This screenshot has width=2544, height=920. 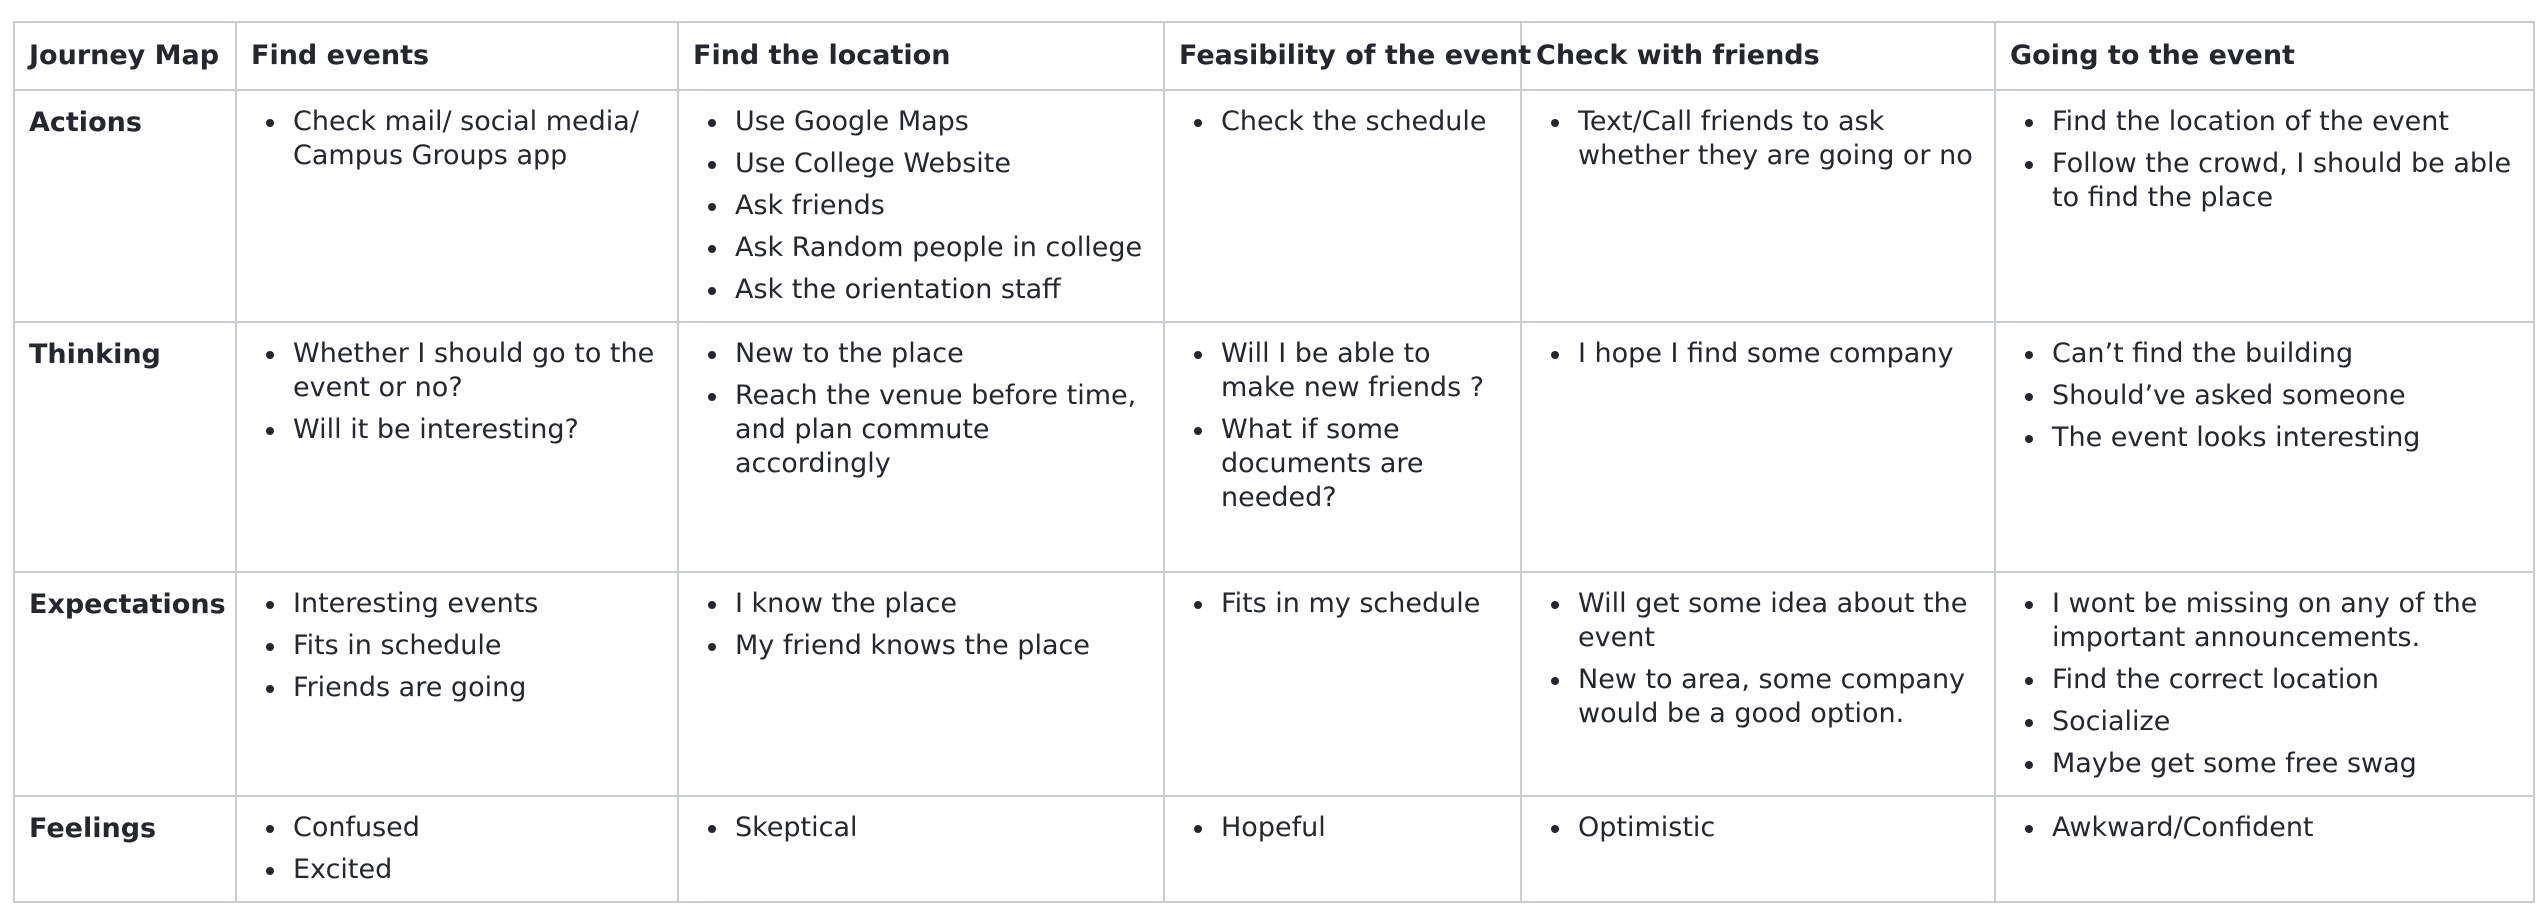 I want to click on list-item: Ask Random people in college, so click(x=930, y=248).